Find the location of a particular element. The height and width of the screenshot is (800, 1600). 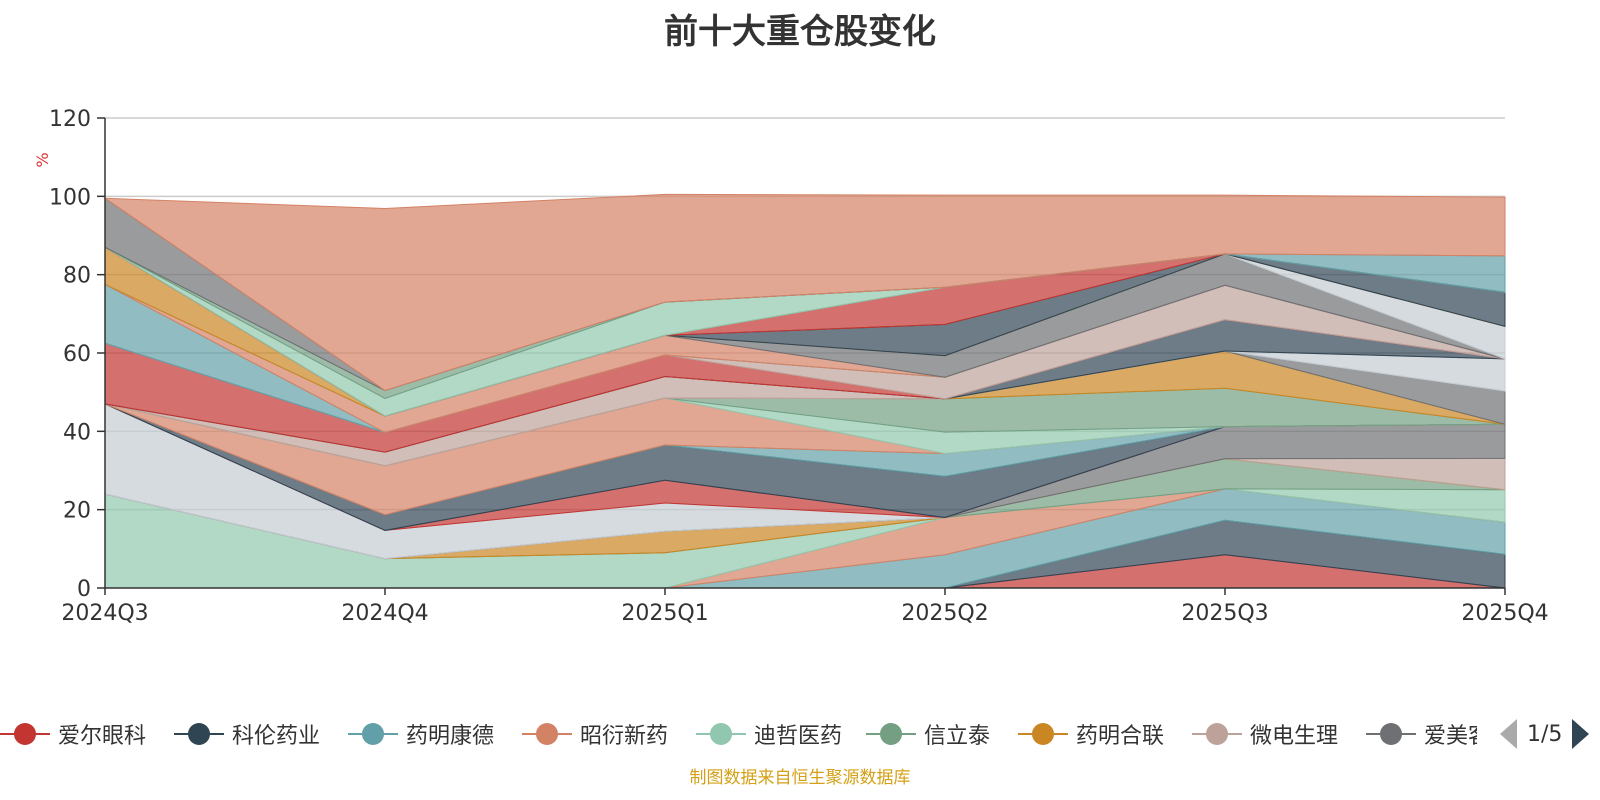

legend-label: 微电生理 is located at coordinates (1294, 736).